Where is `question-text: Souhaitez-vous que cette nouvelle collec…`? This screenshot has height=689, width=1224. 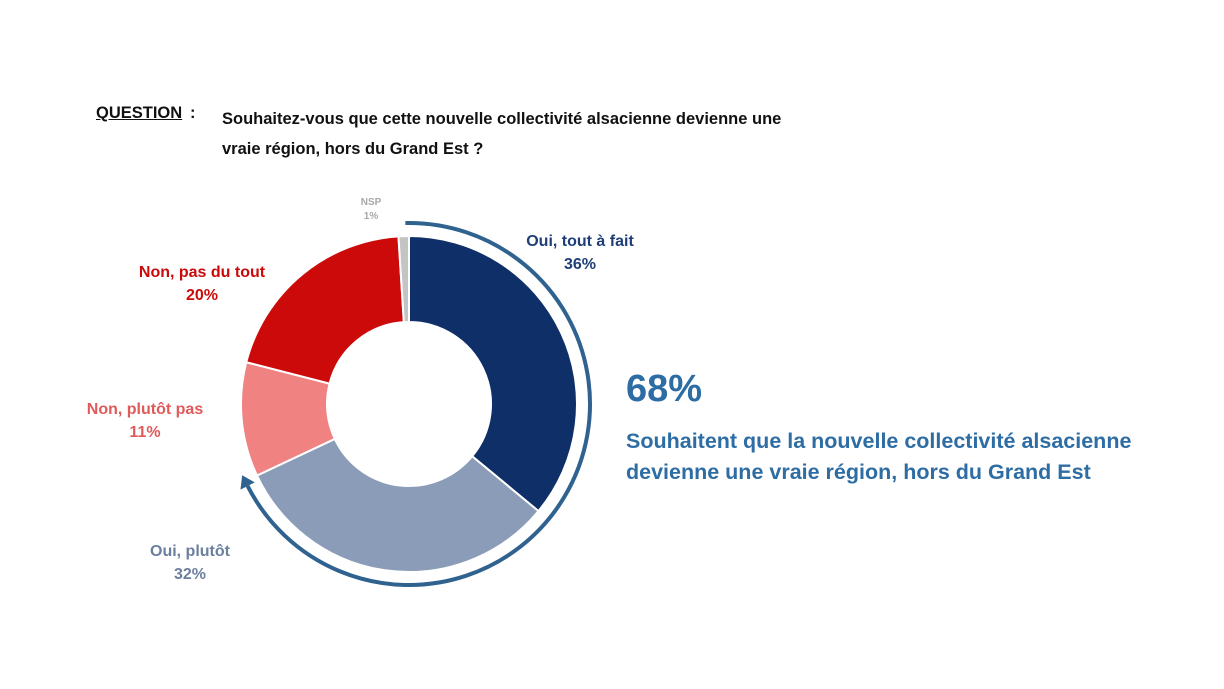 question-text: Souhaitez-vous que cette nouvelle collec… is located at coordinates (502, 134).